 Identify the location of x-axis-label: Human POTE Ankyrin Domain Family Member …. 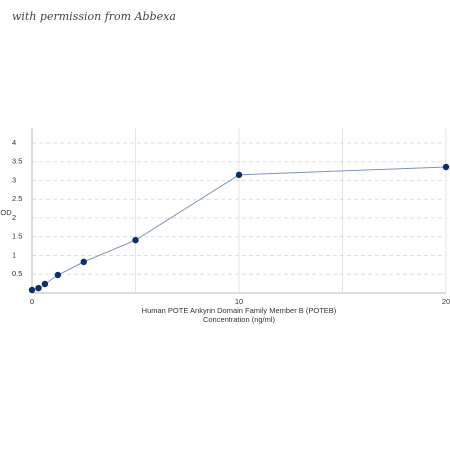
(239, 310).